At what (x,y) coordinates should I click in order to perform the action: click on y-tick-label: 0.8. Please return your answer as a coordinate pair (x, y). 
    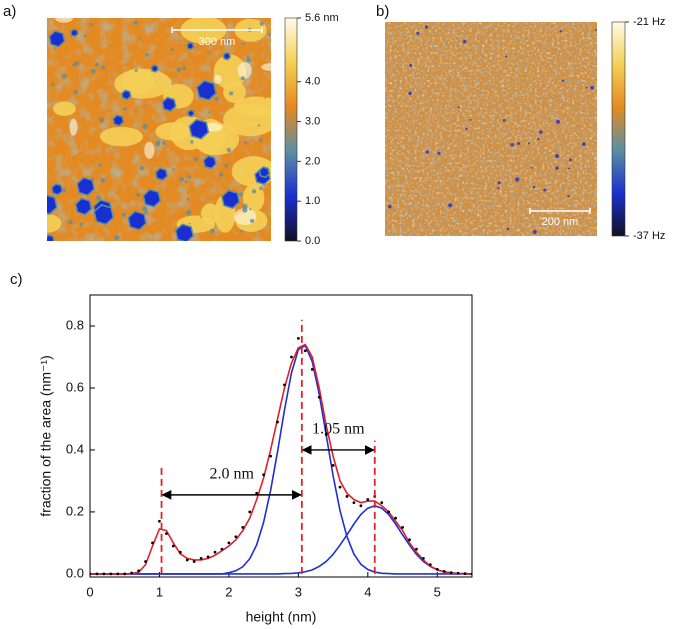
    Looking at the image, I should click on (75, 324).